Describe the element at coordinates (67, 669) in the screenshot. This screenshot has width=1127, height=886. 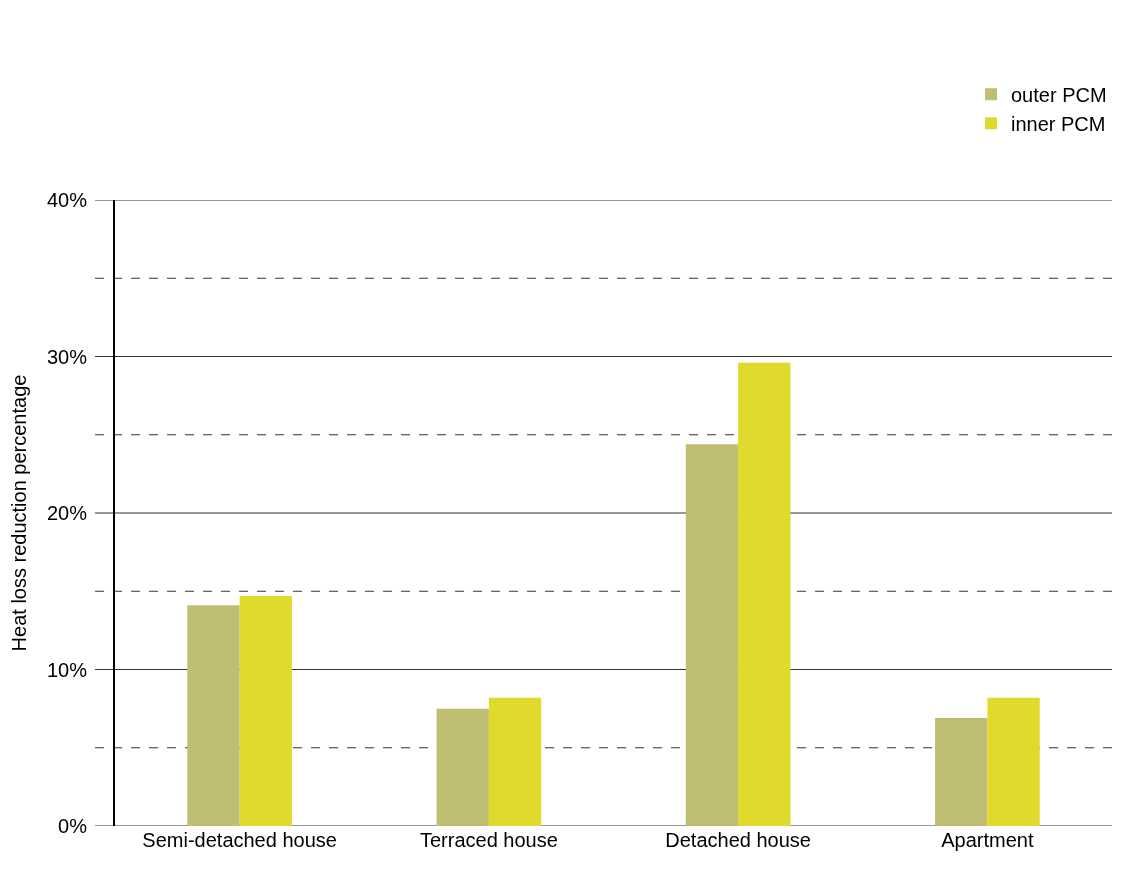
I see `y-tick-label: 10%` at that location.